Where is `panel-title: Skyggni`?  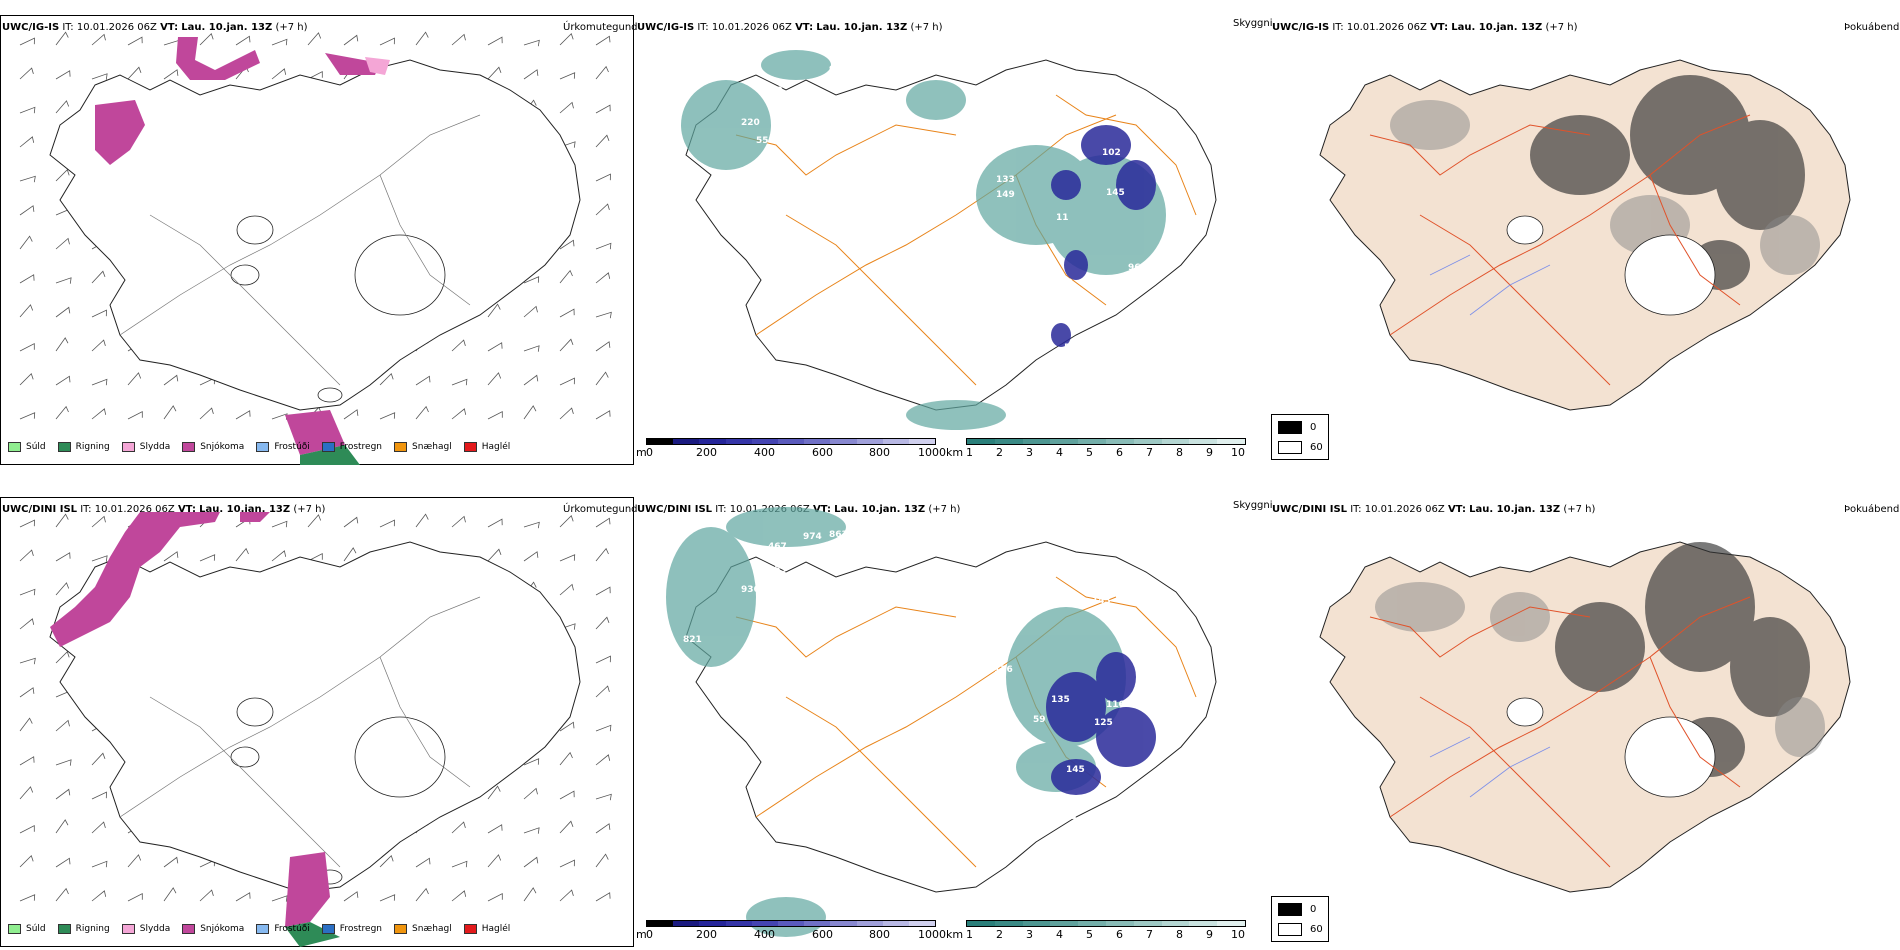
panel-title: Skyggni is located at coordinates (1253, 505).